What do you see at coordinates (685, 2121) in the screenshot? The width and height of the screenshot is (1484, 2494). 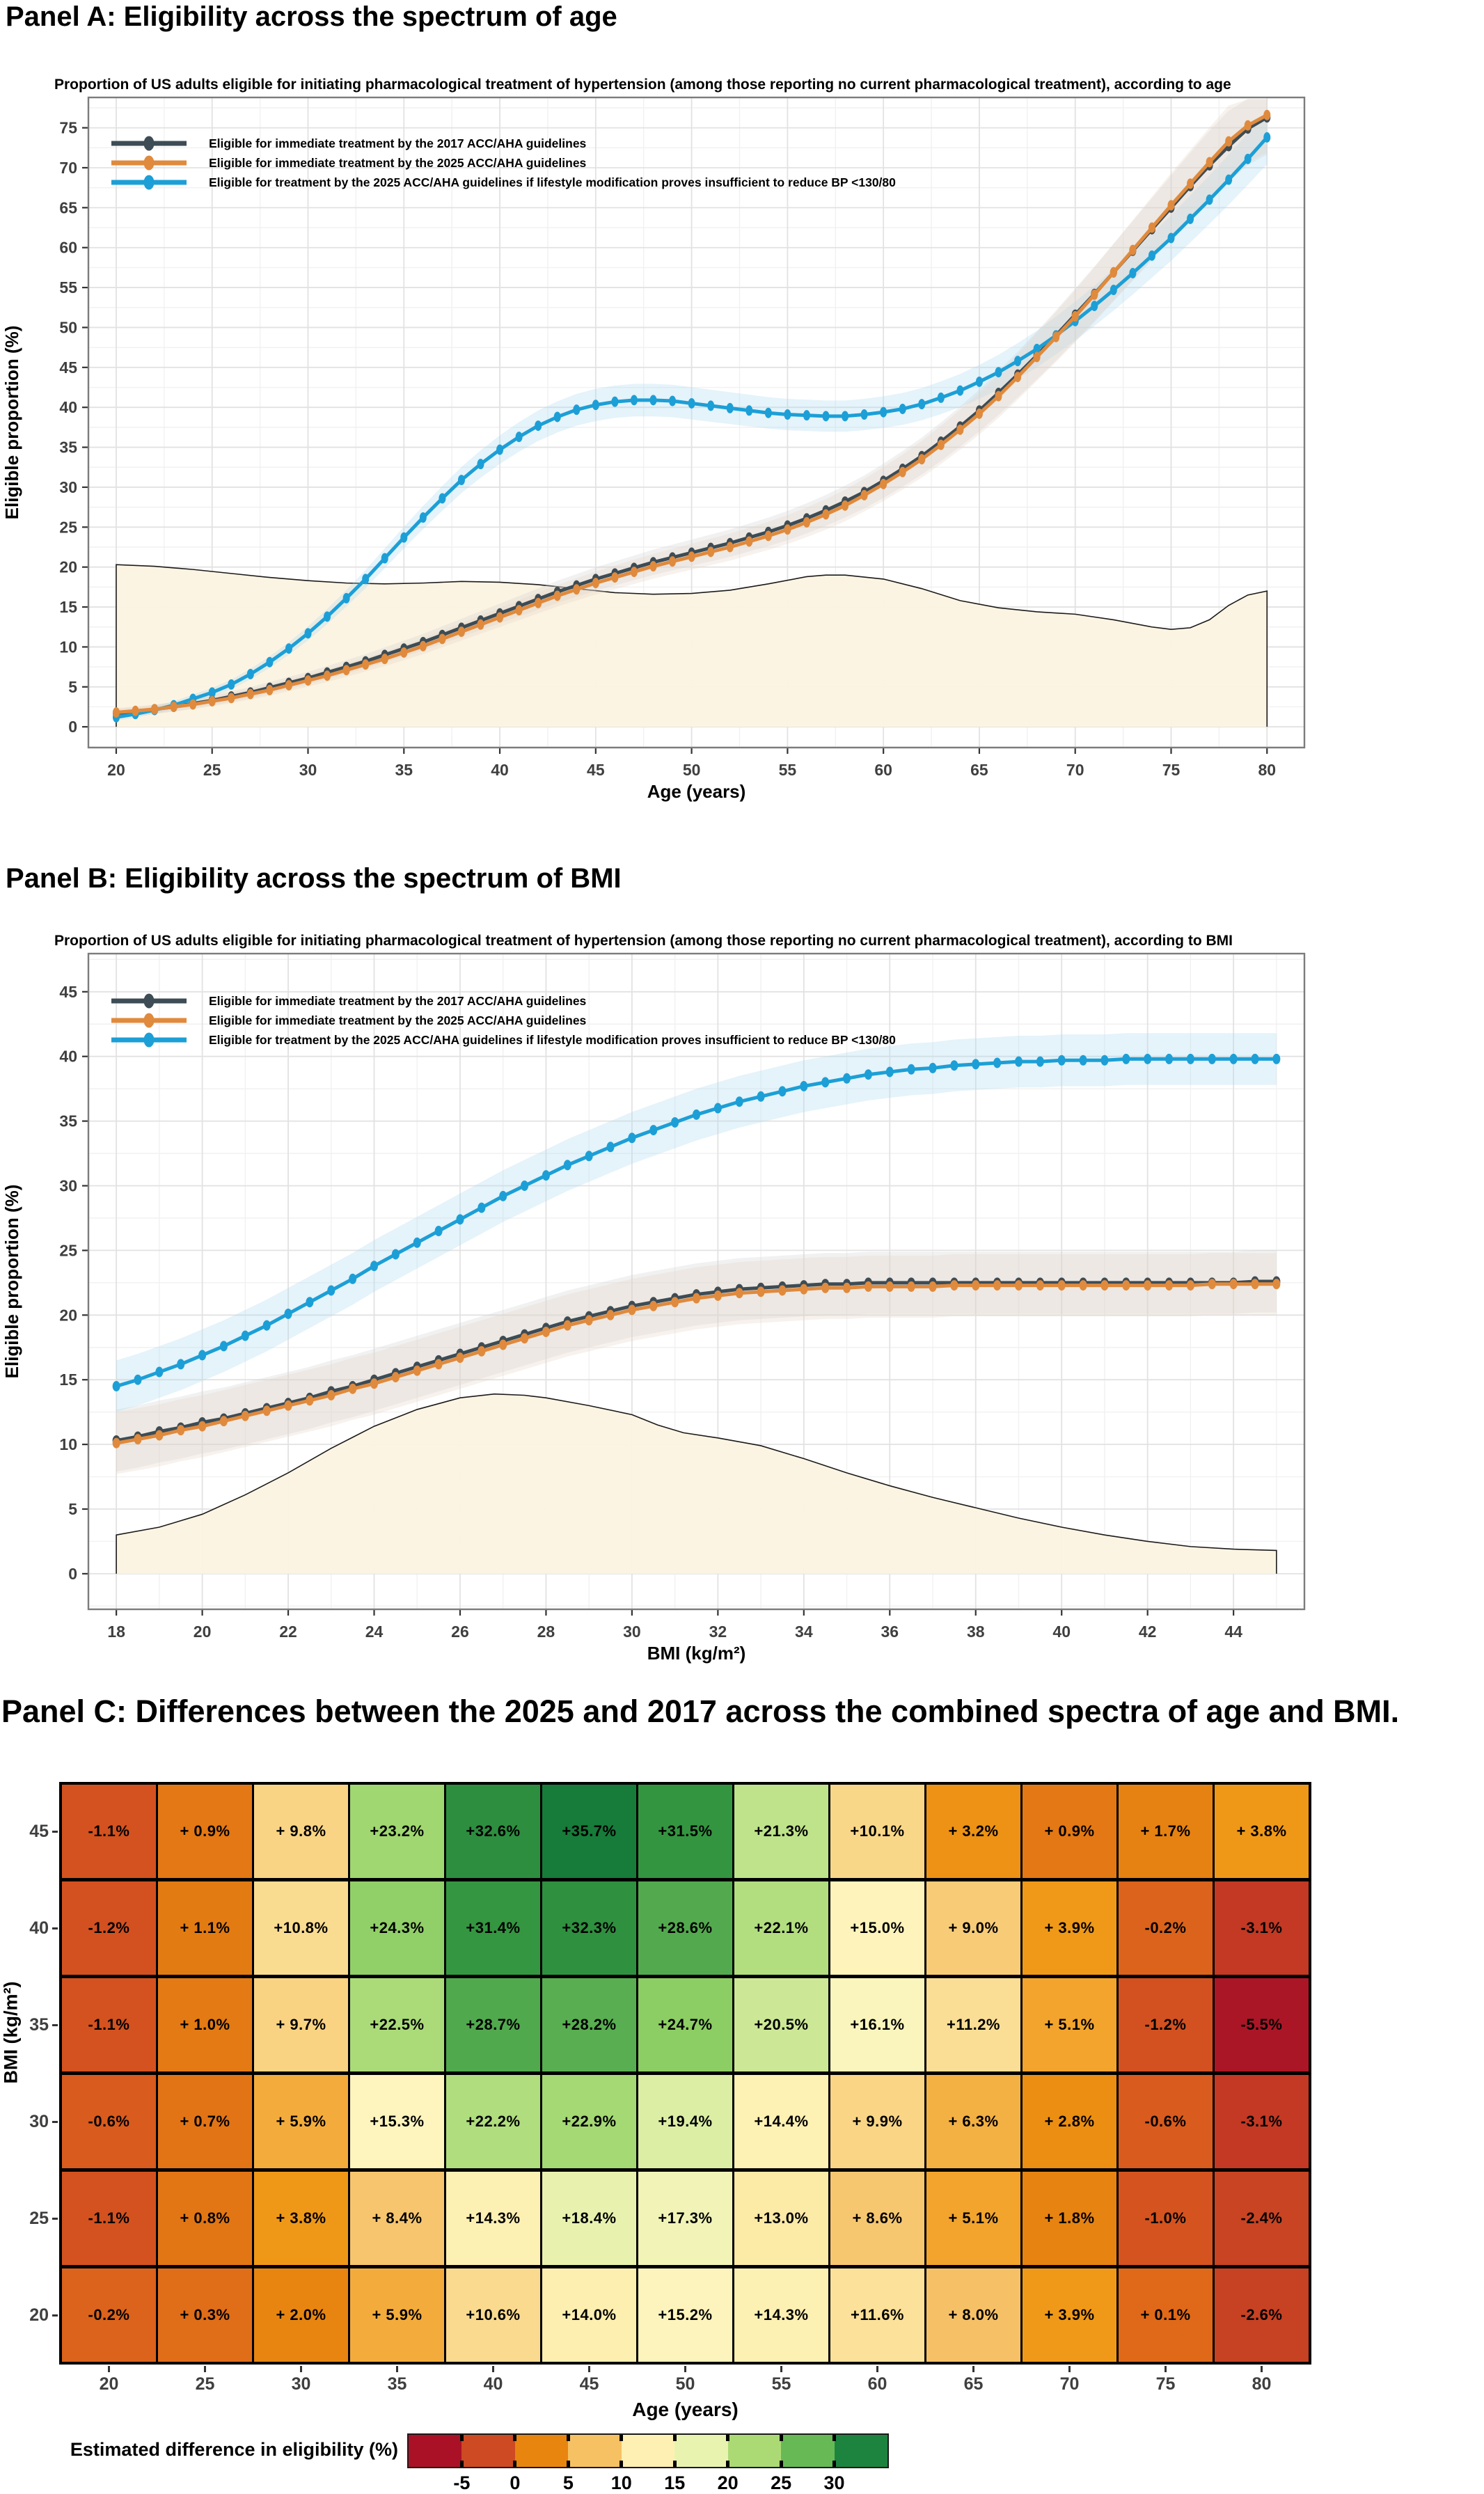 I see `heatmap-cell: +19.4%` at bounding box center [685, 2121].